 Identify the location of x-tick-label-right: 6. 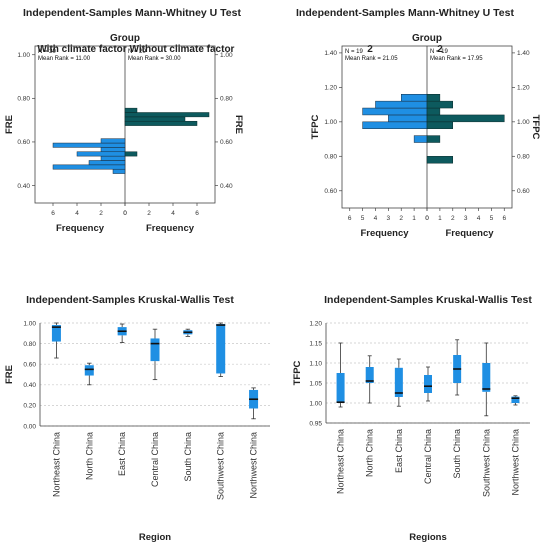
(504, 218).